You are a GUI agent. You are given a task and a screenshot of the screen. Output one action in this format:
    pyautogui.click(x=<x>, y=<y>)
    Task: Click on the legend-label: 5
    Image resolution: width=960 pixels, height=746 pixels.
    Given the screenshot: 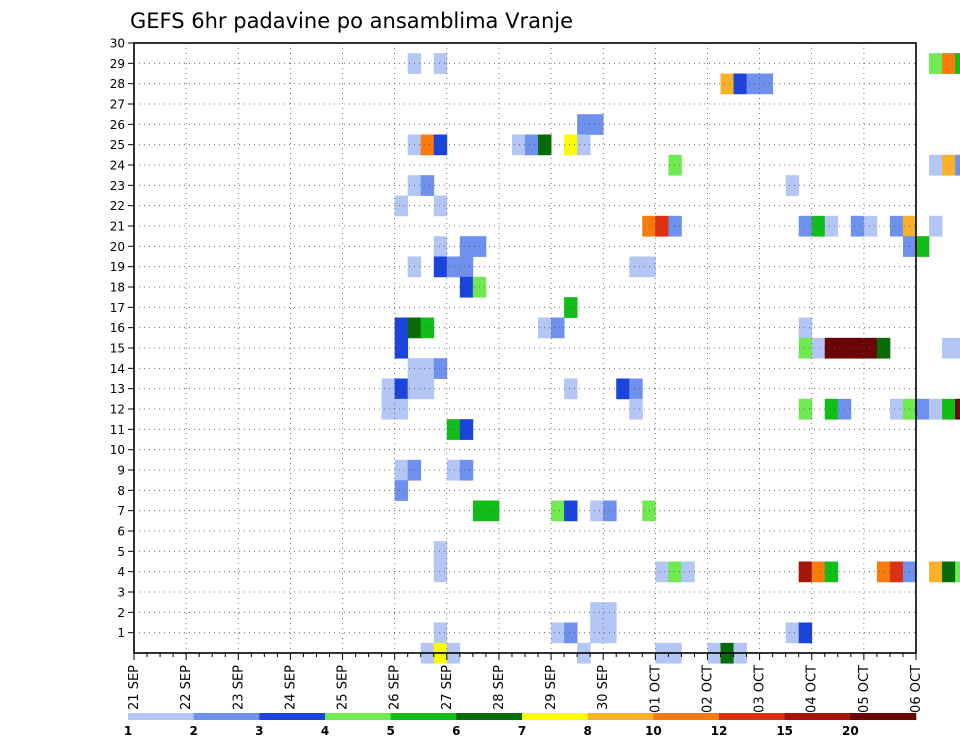 What is the action you would take?
    pyautogui.click(x=390, y=731)
    